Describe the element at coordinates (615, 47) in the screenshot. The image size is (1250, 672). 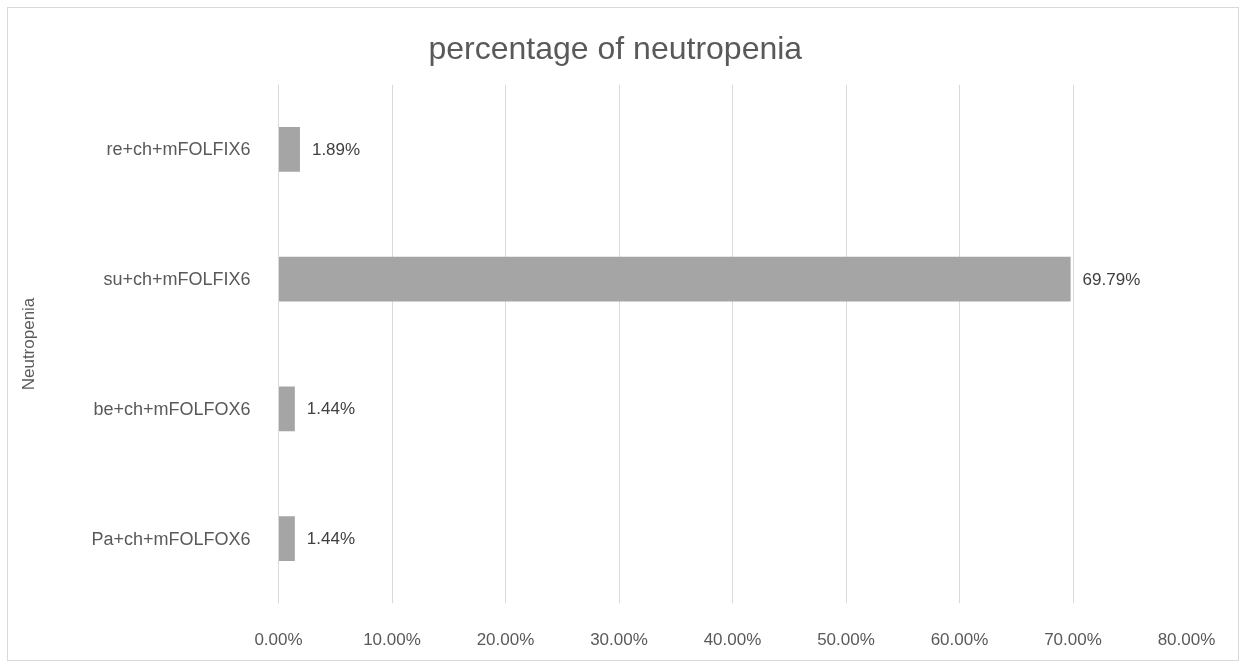
I see `chart-title: percentage of neutropenia` at that location.